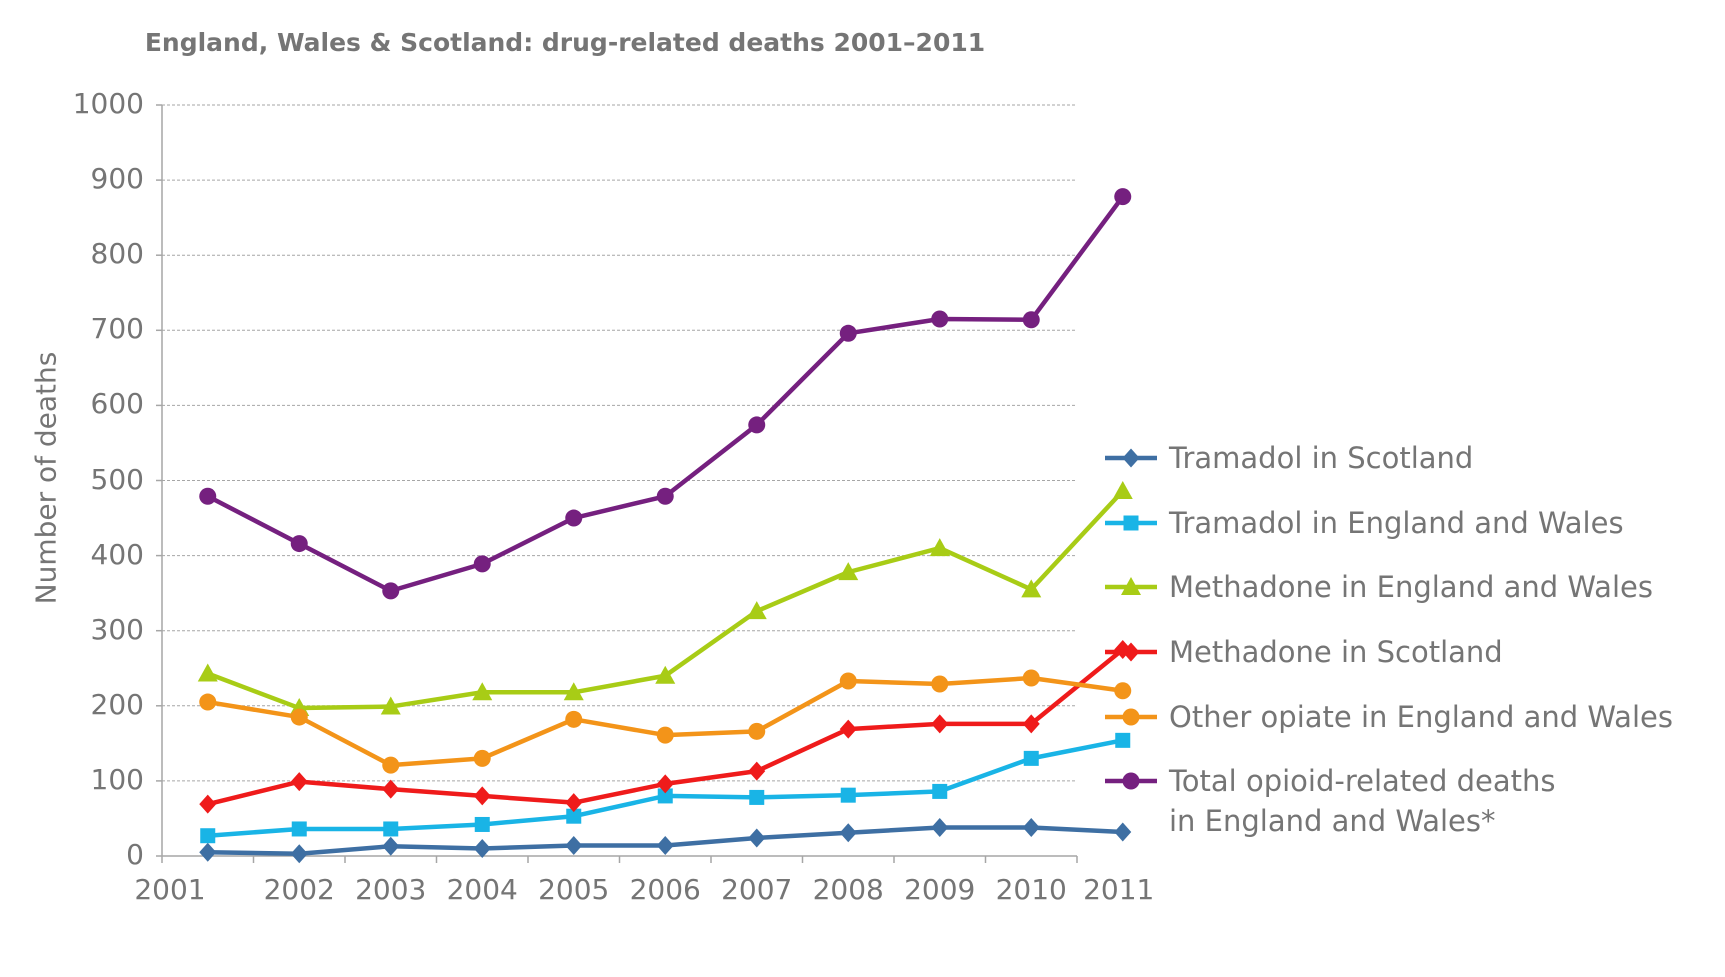  What do you see at coordinates (1321, 458) in the screenshot?
I see `legend-label: Tramadol in Scotland` at bounding box center [1321, 458].